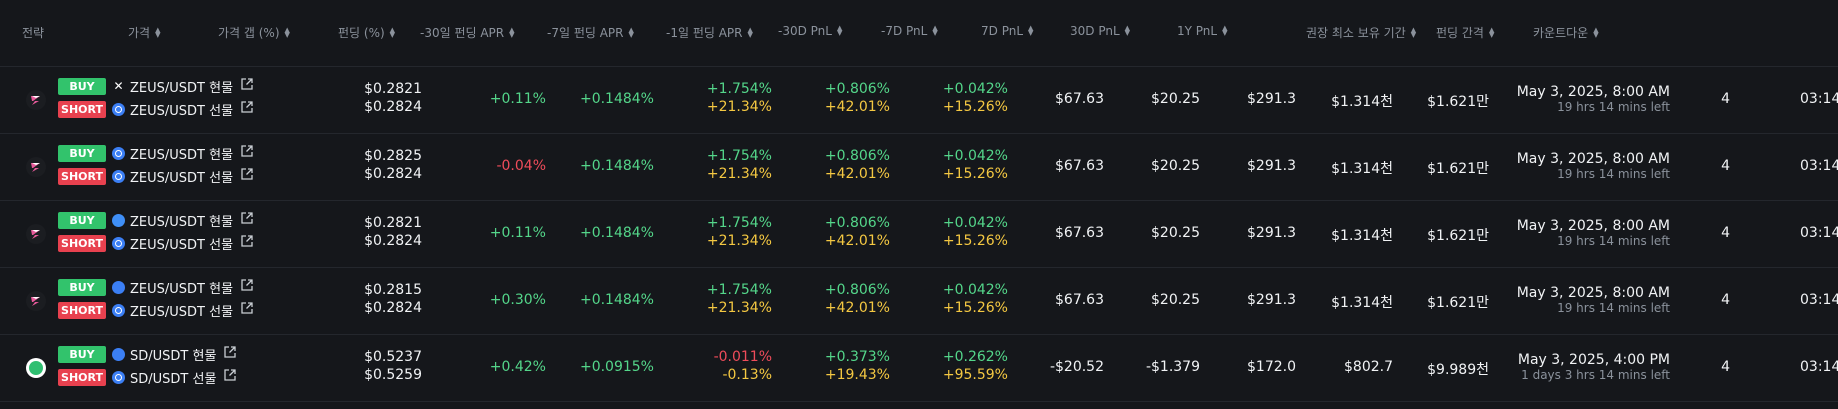  What do you see at coordinates (173, 356) in the screenshot?
I see `buy-pair-label: SD/USDT 현물` at bounding box center [173, 356].